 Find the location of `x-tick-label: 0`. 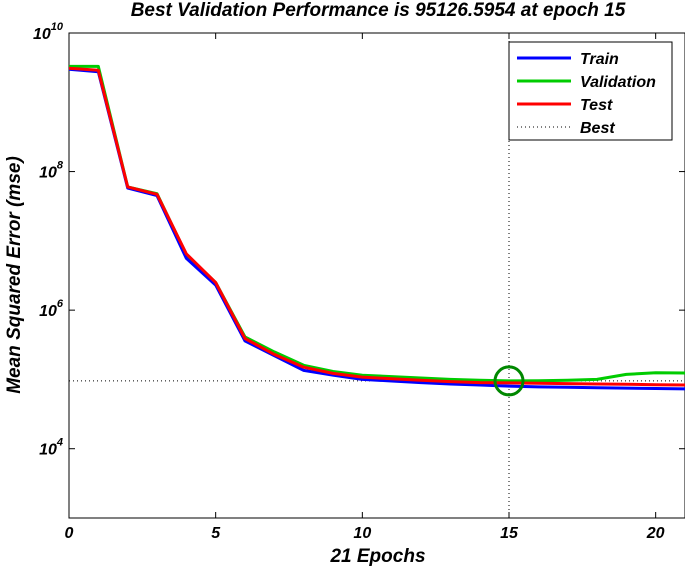

x-tick-label: 0 is located at coordinates (69, 533).